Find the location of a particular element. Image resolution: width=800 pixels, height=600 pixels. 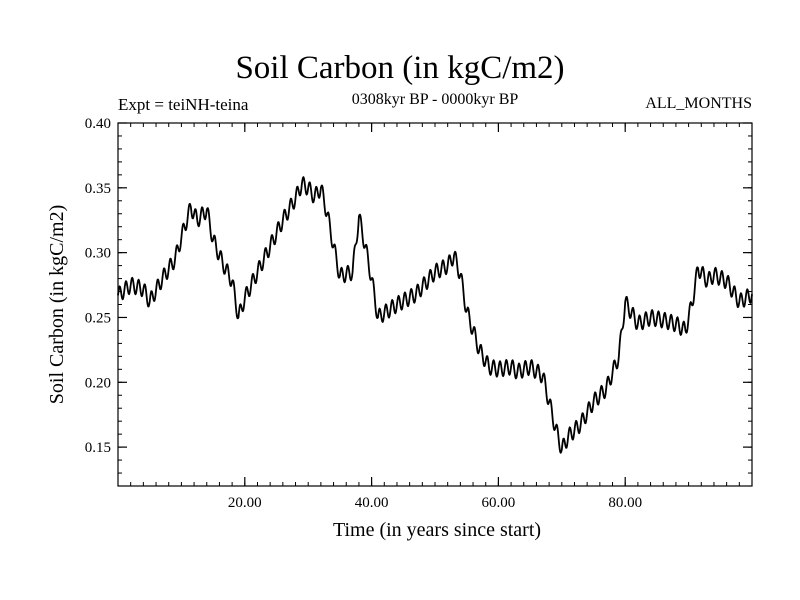

x-axis-label: Time (in years since start) is located at coordinates (437, 530).